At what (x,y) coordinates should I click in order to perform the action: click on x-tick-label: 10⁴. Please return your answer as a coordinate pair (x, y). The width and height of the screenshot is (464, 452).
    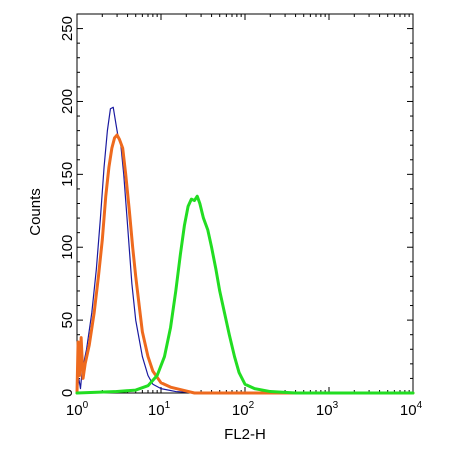
    Looking at the image, I should click on (411, 409).